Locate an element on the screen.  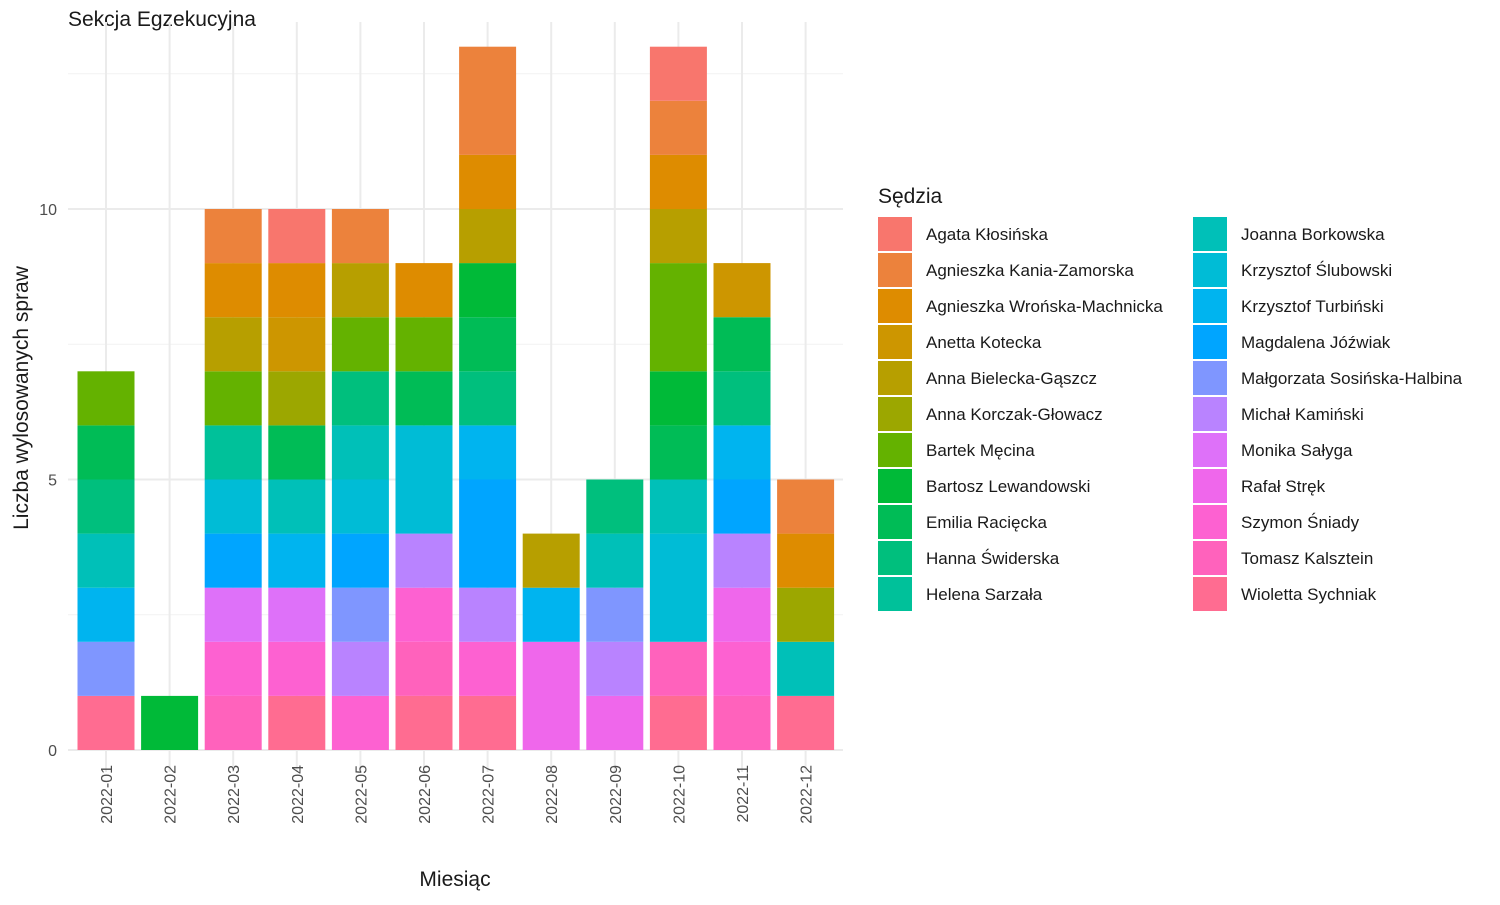
x-tick-label: 2022-12 is located at coordinates (807, 794).